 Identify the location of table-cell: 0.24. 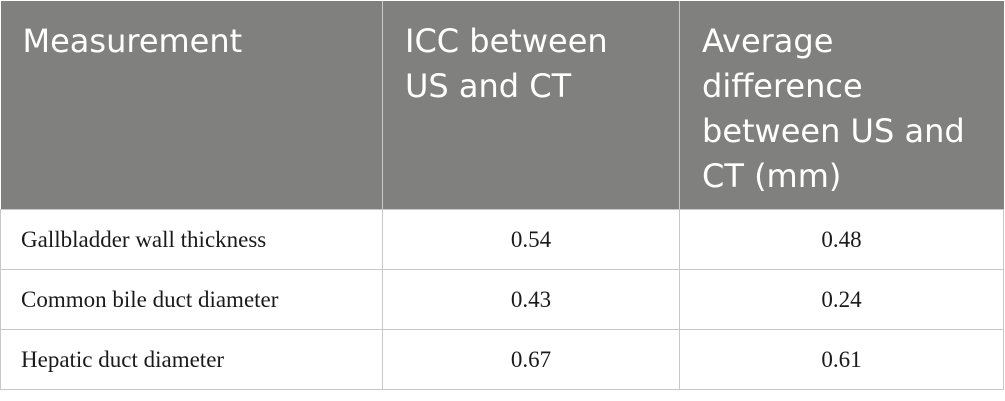
(841, 299).